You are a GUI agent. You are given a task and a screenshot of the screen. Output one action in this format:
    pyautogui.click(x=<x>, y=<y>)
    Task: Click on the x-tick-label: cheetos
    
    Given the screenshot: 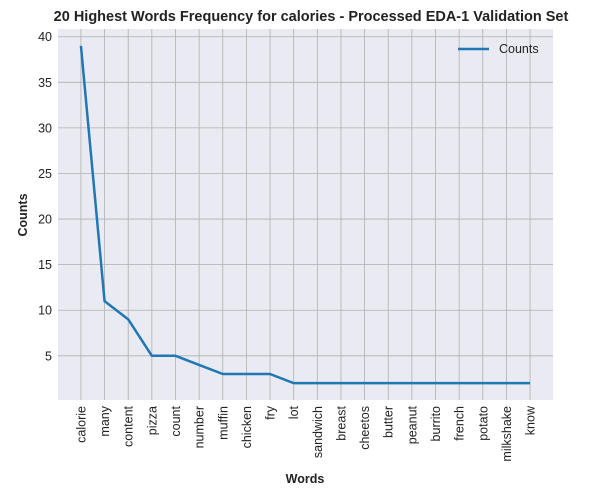 What is the action you would take?
    pyautogui.click(x=365, y=428)
    